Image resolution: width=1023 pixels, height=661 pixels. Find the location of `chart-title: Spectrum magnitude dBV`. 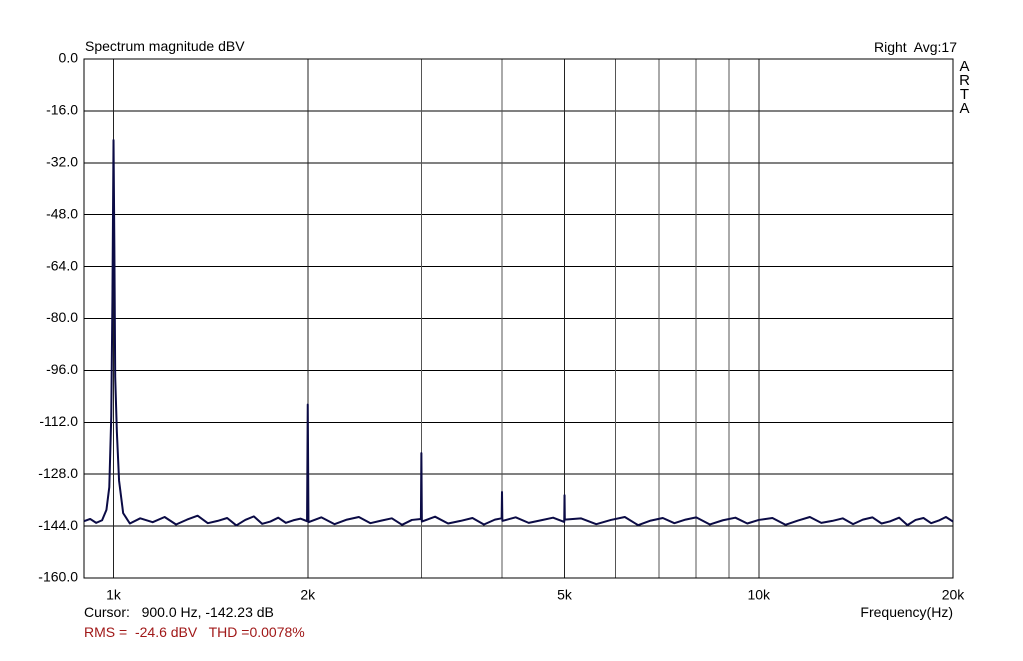

chart-title: Spectrum magnitude dBV is located at coordinates (165, 46).